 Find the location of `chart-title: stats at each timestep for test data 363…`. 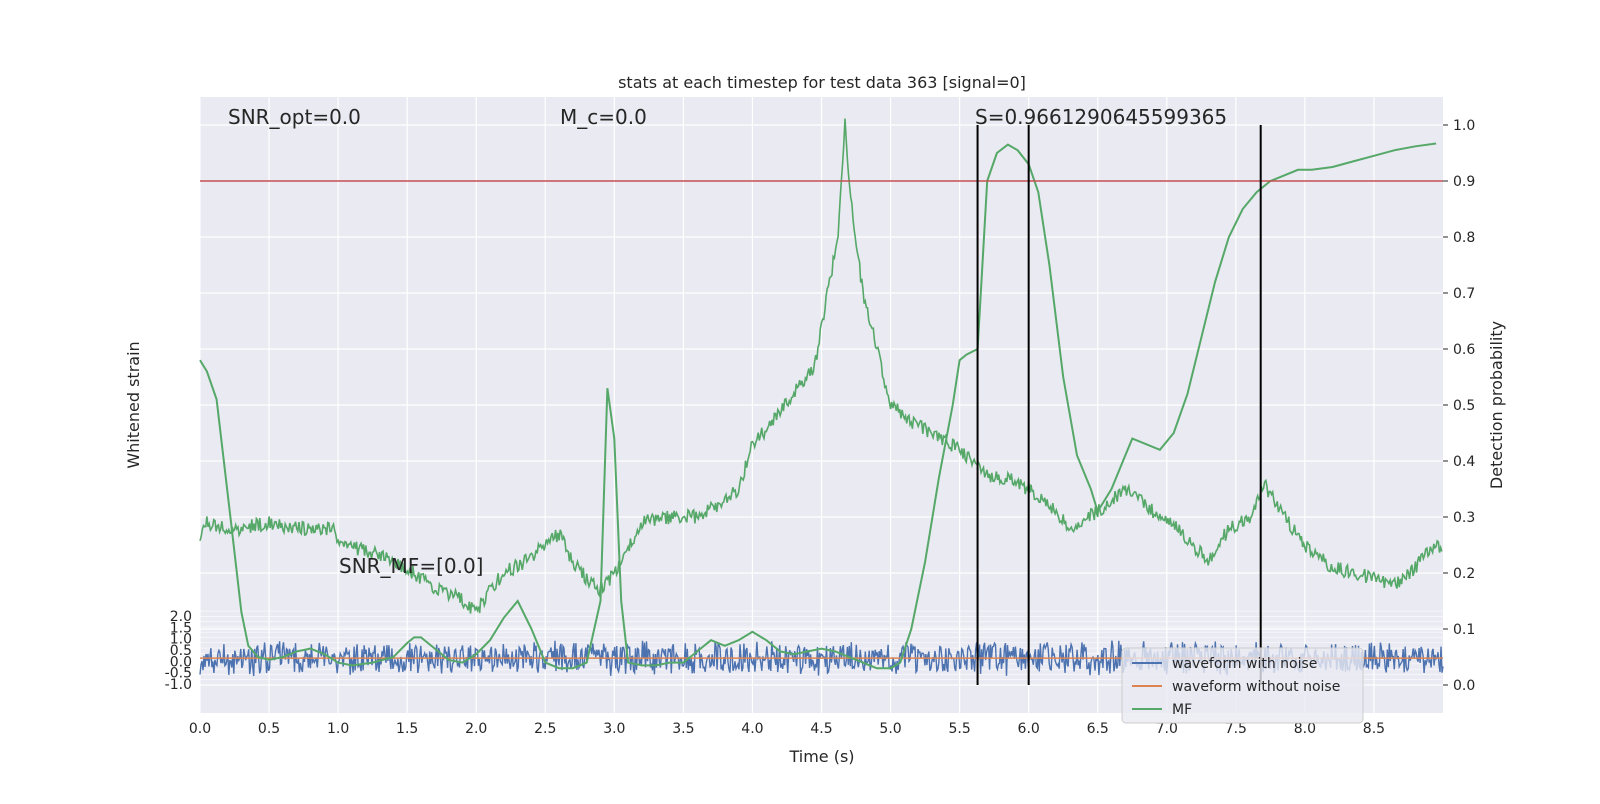

chart-title: stats at each timestep for test data 363… is located at coordinates (822, 82).